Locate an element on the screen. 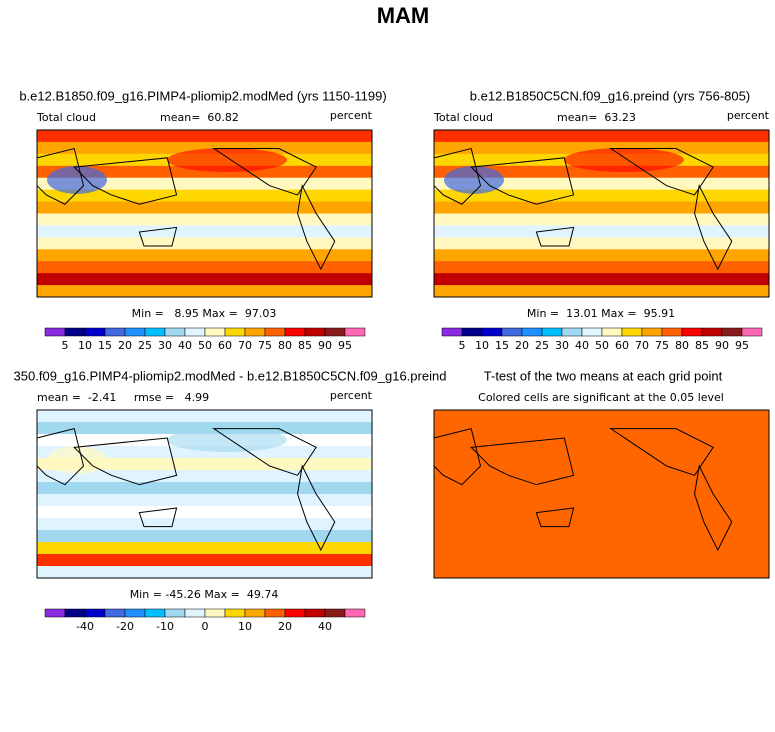 This screenshot has width=775, height=732. panel-left-label: Total cloud is located at coordinates (66, 117).